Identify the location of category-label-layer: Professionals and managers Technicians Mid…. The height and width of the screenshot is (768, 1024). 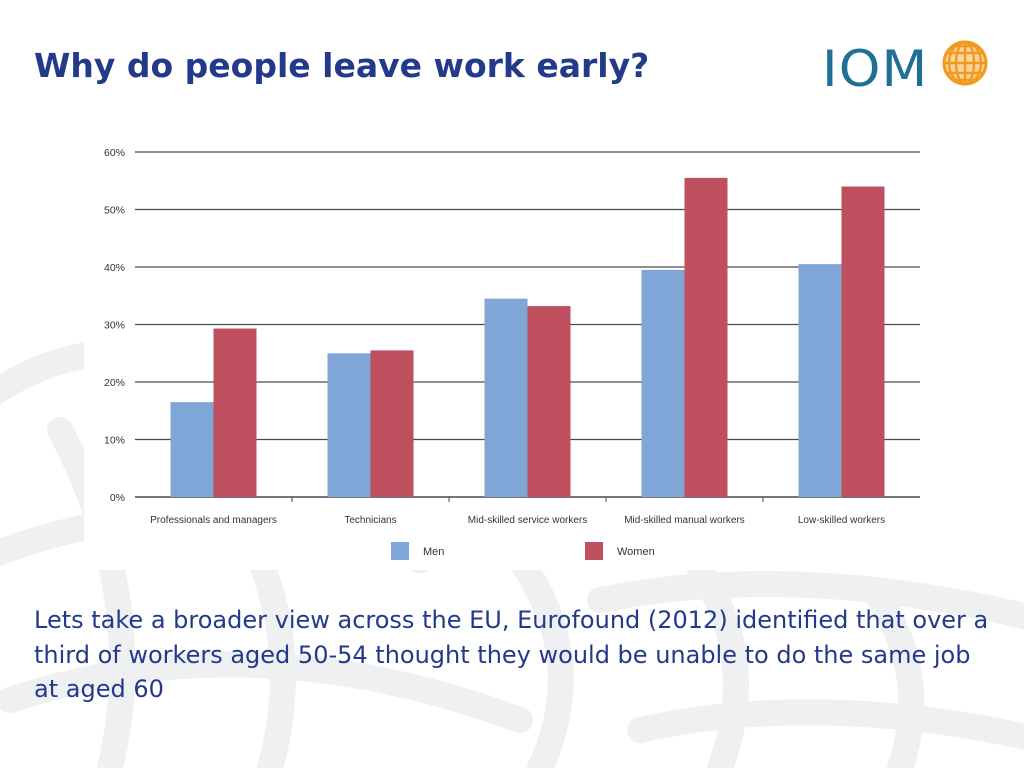
(517, 511).